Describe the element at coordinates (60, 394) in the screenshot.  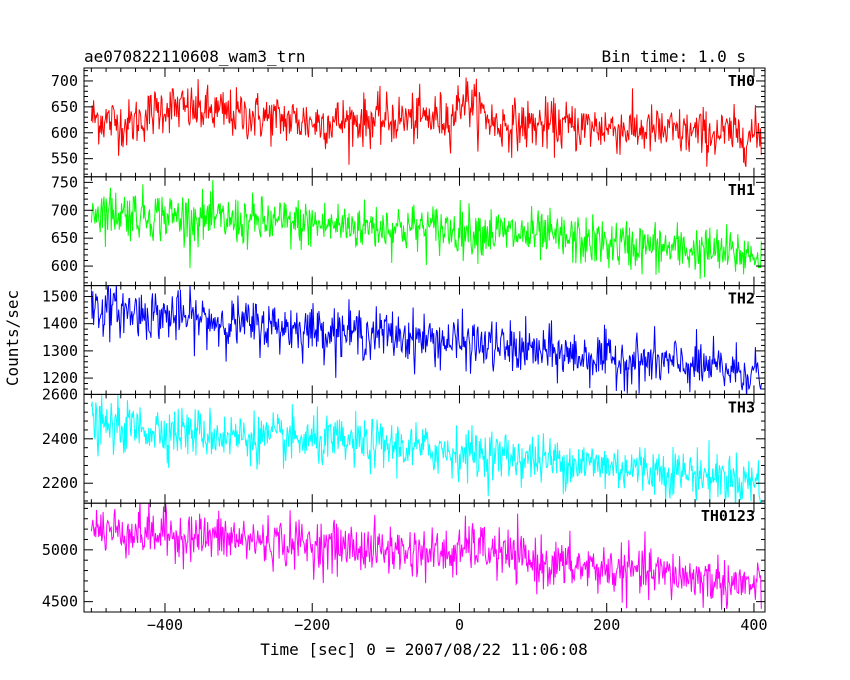
I see `y-tick-label: 2600` at that location.